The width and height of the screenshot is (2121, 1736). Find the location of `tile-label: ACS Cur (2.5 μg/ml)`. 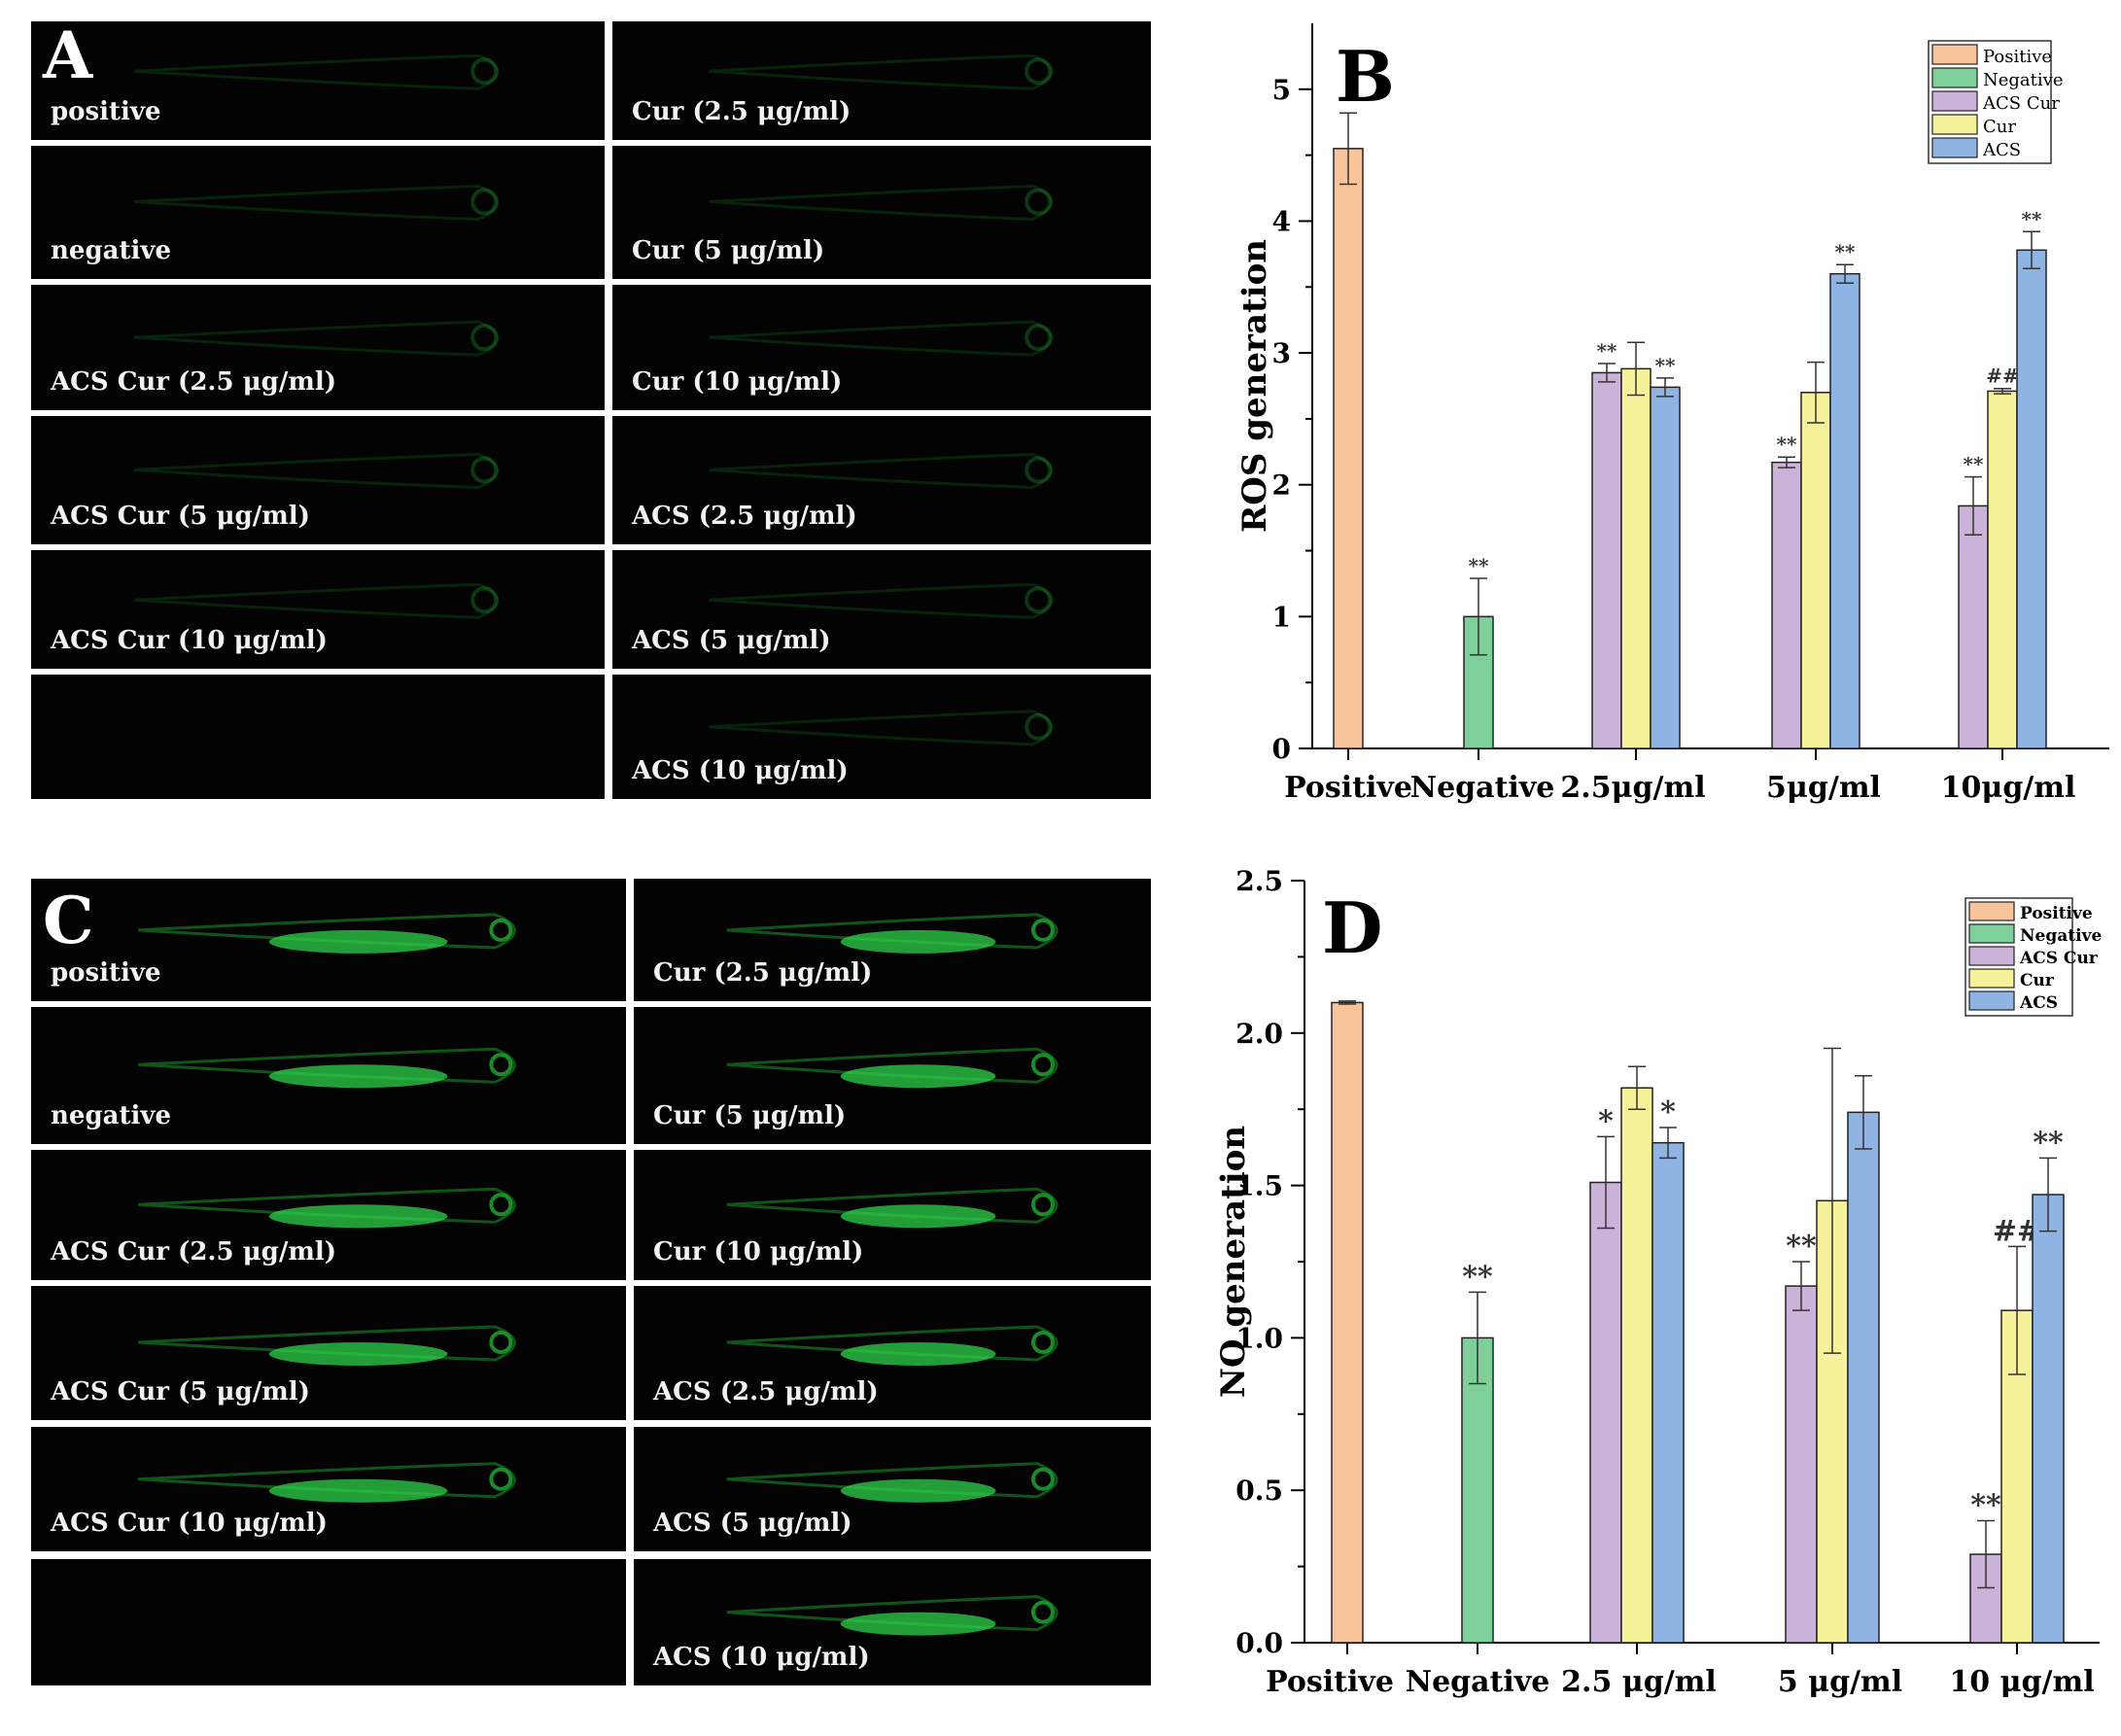

tile-label: ACS Cur (2.5 μg/ml) is located at coordinates (194, 382).